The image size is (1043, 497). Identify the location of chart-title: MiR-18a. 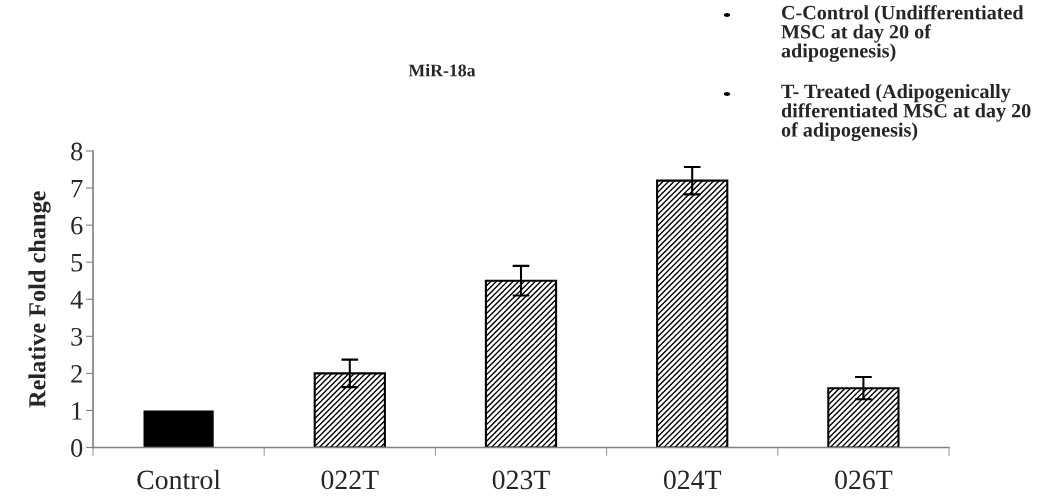
(442, 70).